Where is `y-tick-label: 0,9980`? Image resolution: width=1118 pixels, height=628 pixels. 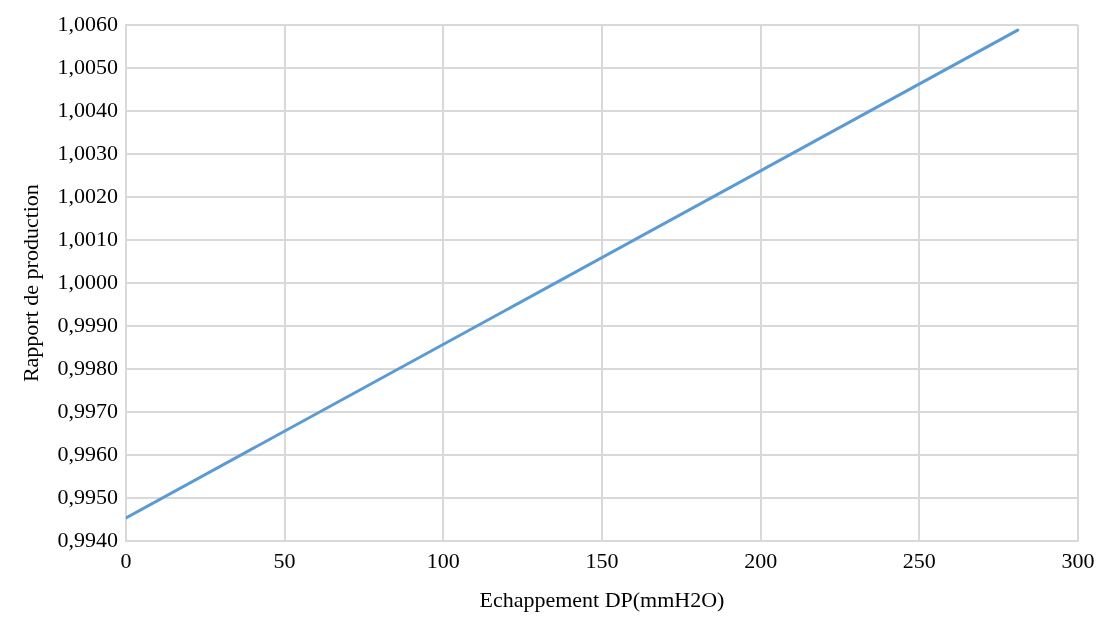 y-tick-label: 0,9980 is located at coordinates (87, 367).